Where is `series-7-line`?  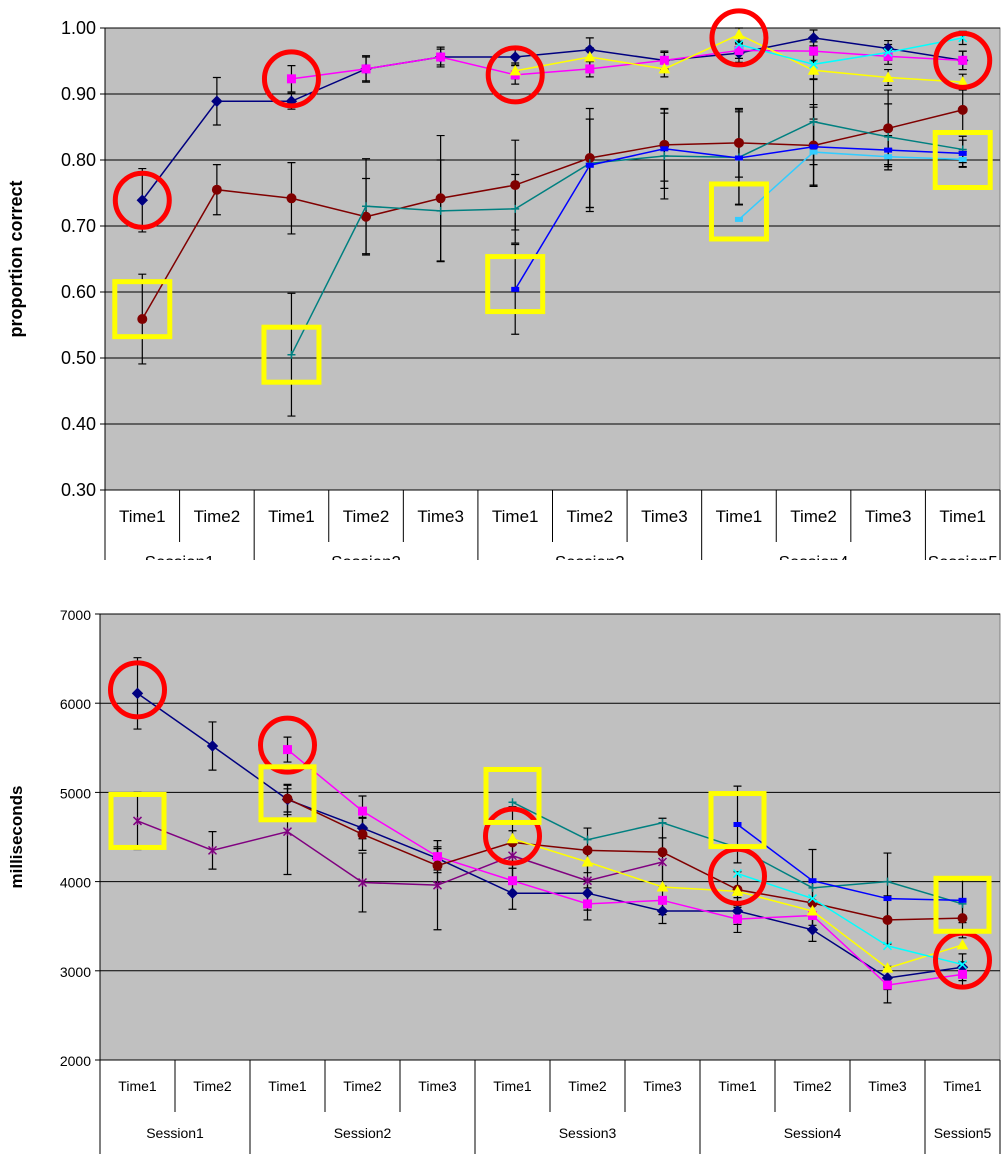
series-7-line is located at coordinates (850, 185).